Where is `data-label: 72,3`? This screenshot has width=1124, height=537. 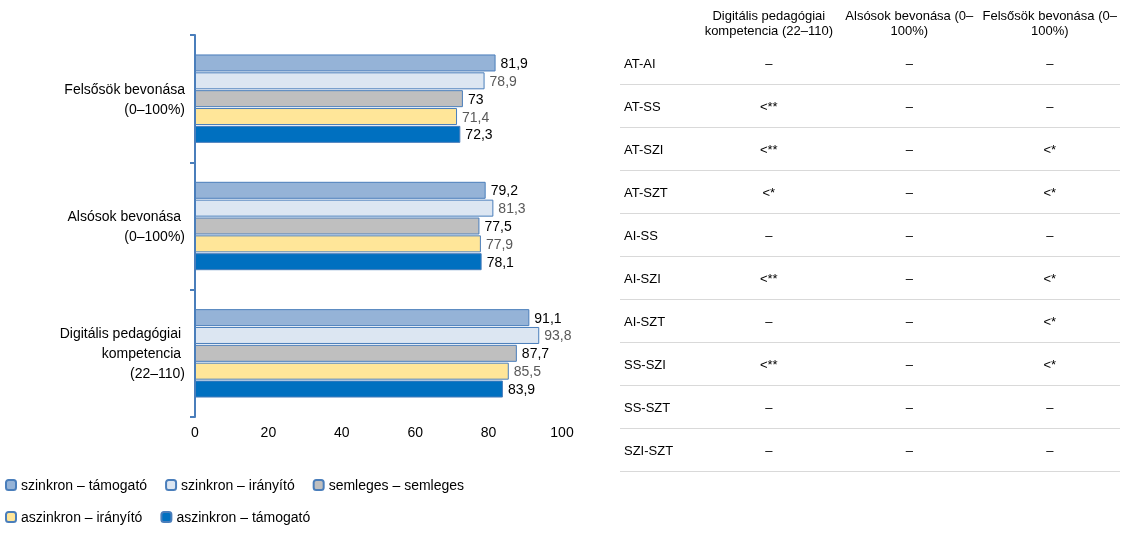 data-label: 72,3 is located at coordinates (479, 134).